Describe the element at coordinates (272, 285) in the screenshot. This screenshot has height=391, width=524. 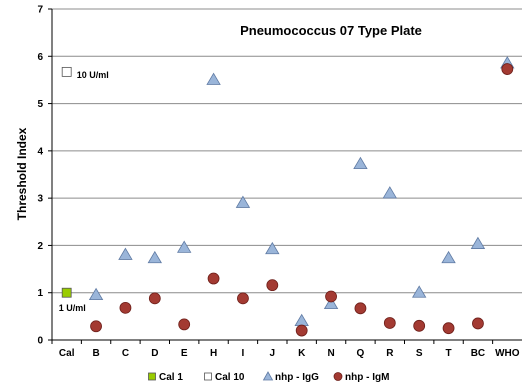
I see `point-nhp-igm-j` at that location.